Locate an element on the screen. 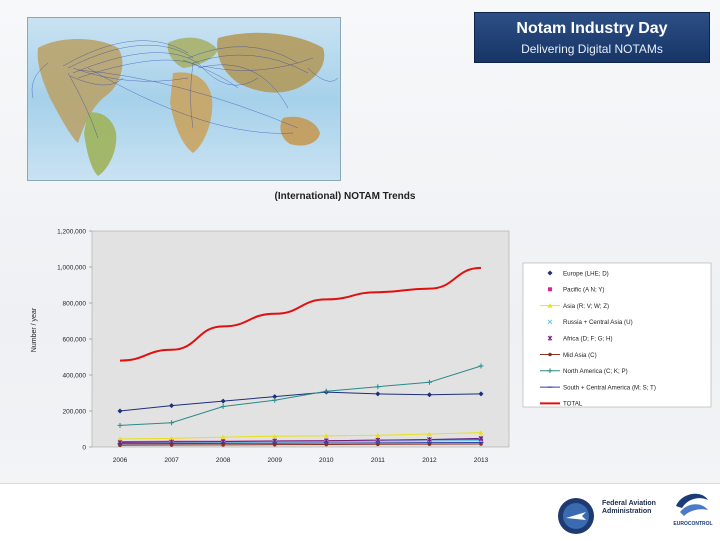  y-tick-label: 800,000 is located at coordinates (75, 304).